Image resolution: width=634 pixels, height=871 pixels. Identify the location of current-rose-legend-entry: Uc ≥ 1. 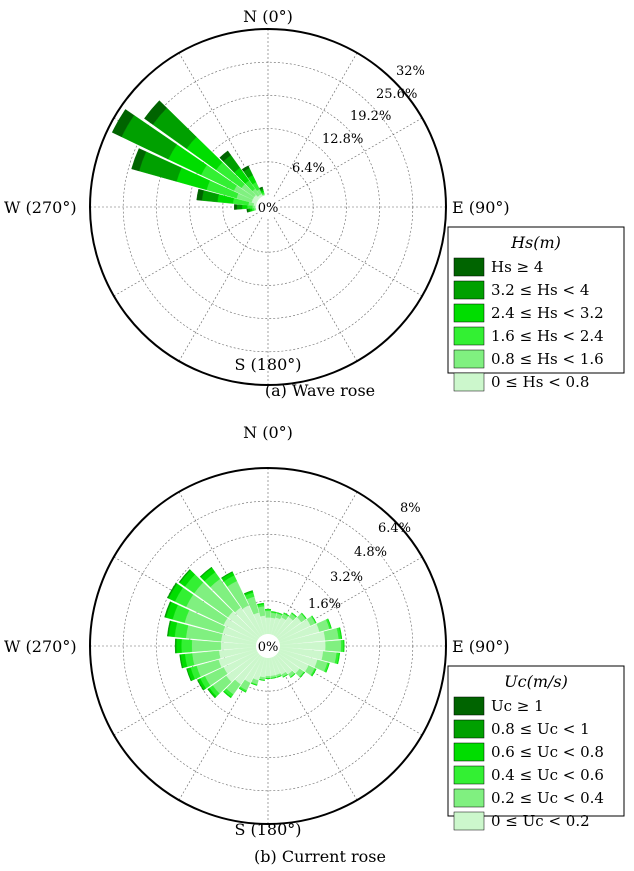
(517, 706).